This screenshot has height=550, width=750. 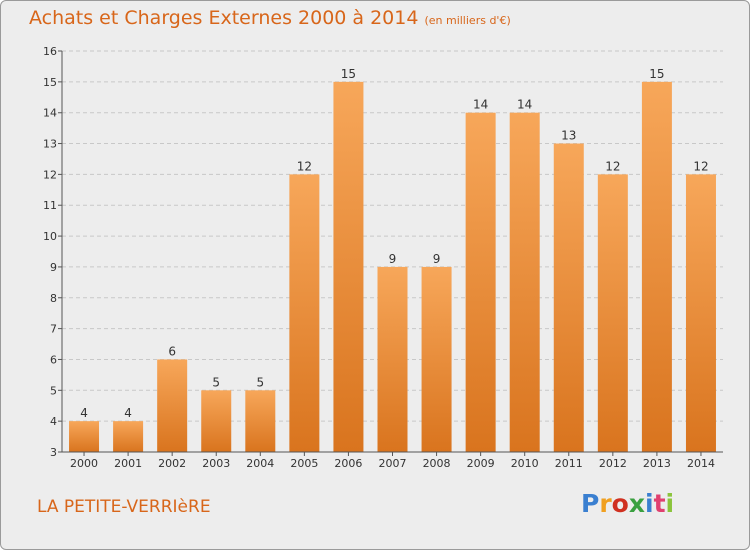 What do you see at coordinates (53, 267) in the screenshot?
I see `y-tick-label: 9` at bounding box center [53, 267].